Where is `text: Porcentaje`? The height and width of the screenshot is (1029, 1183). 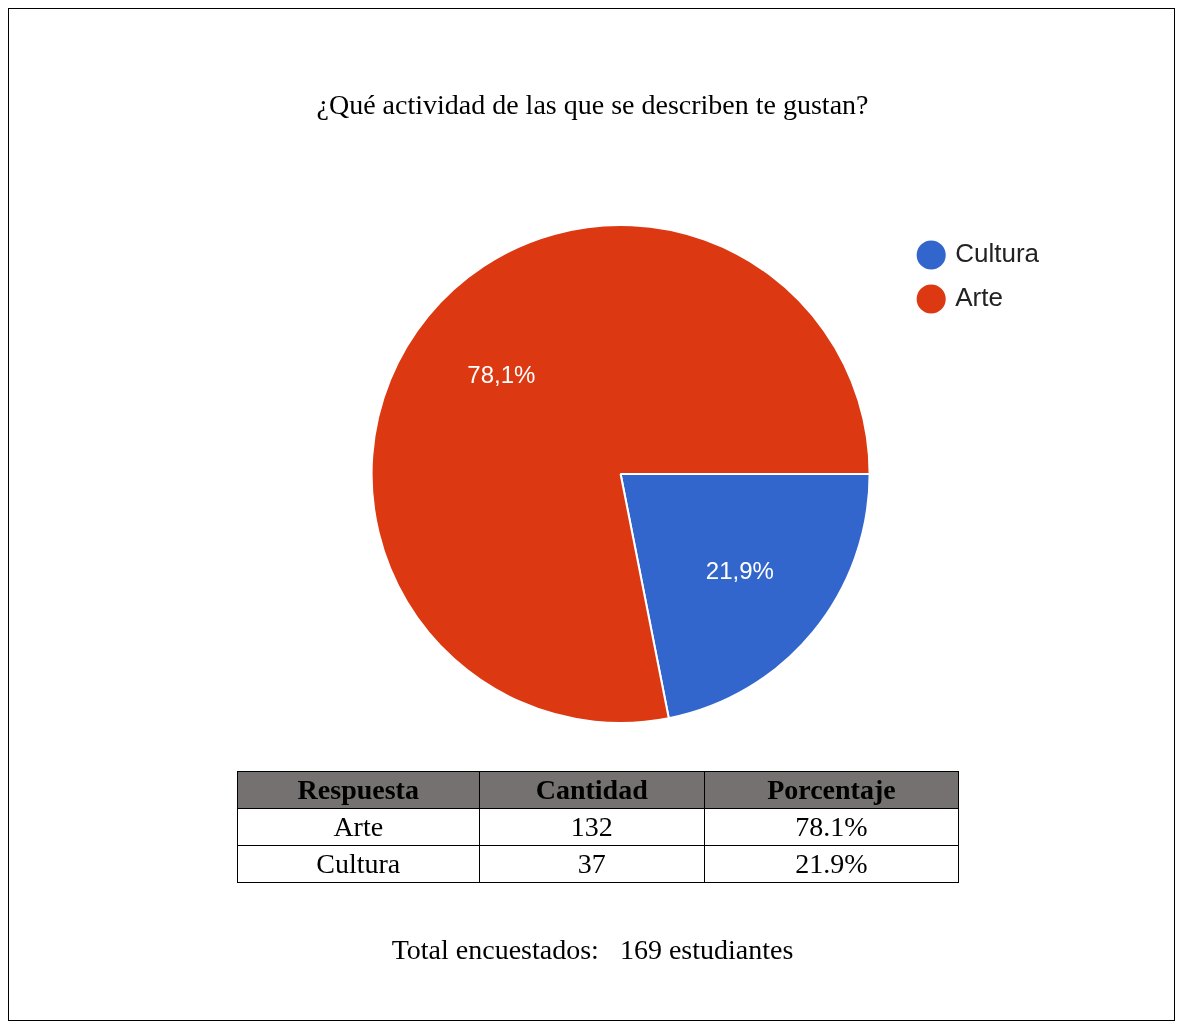
text: Porcentaje is located at coordinates (831, 790).